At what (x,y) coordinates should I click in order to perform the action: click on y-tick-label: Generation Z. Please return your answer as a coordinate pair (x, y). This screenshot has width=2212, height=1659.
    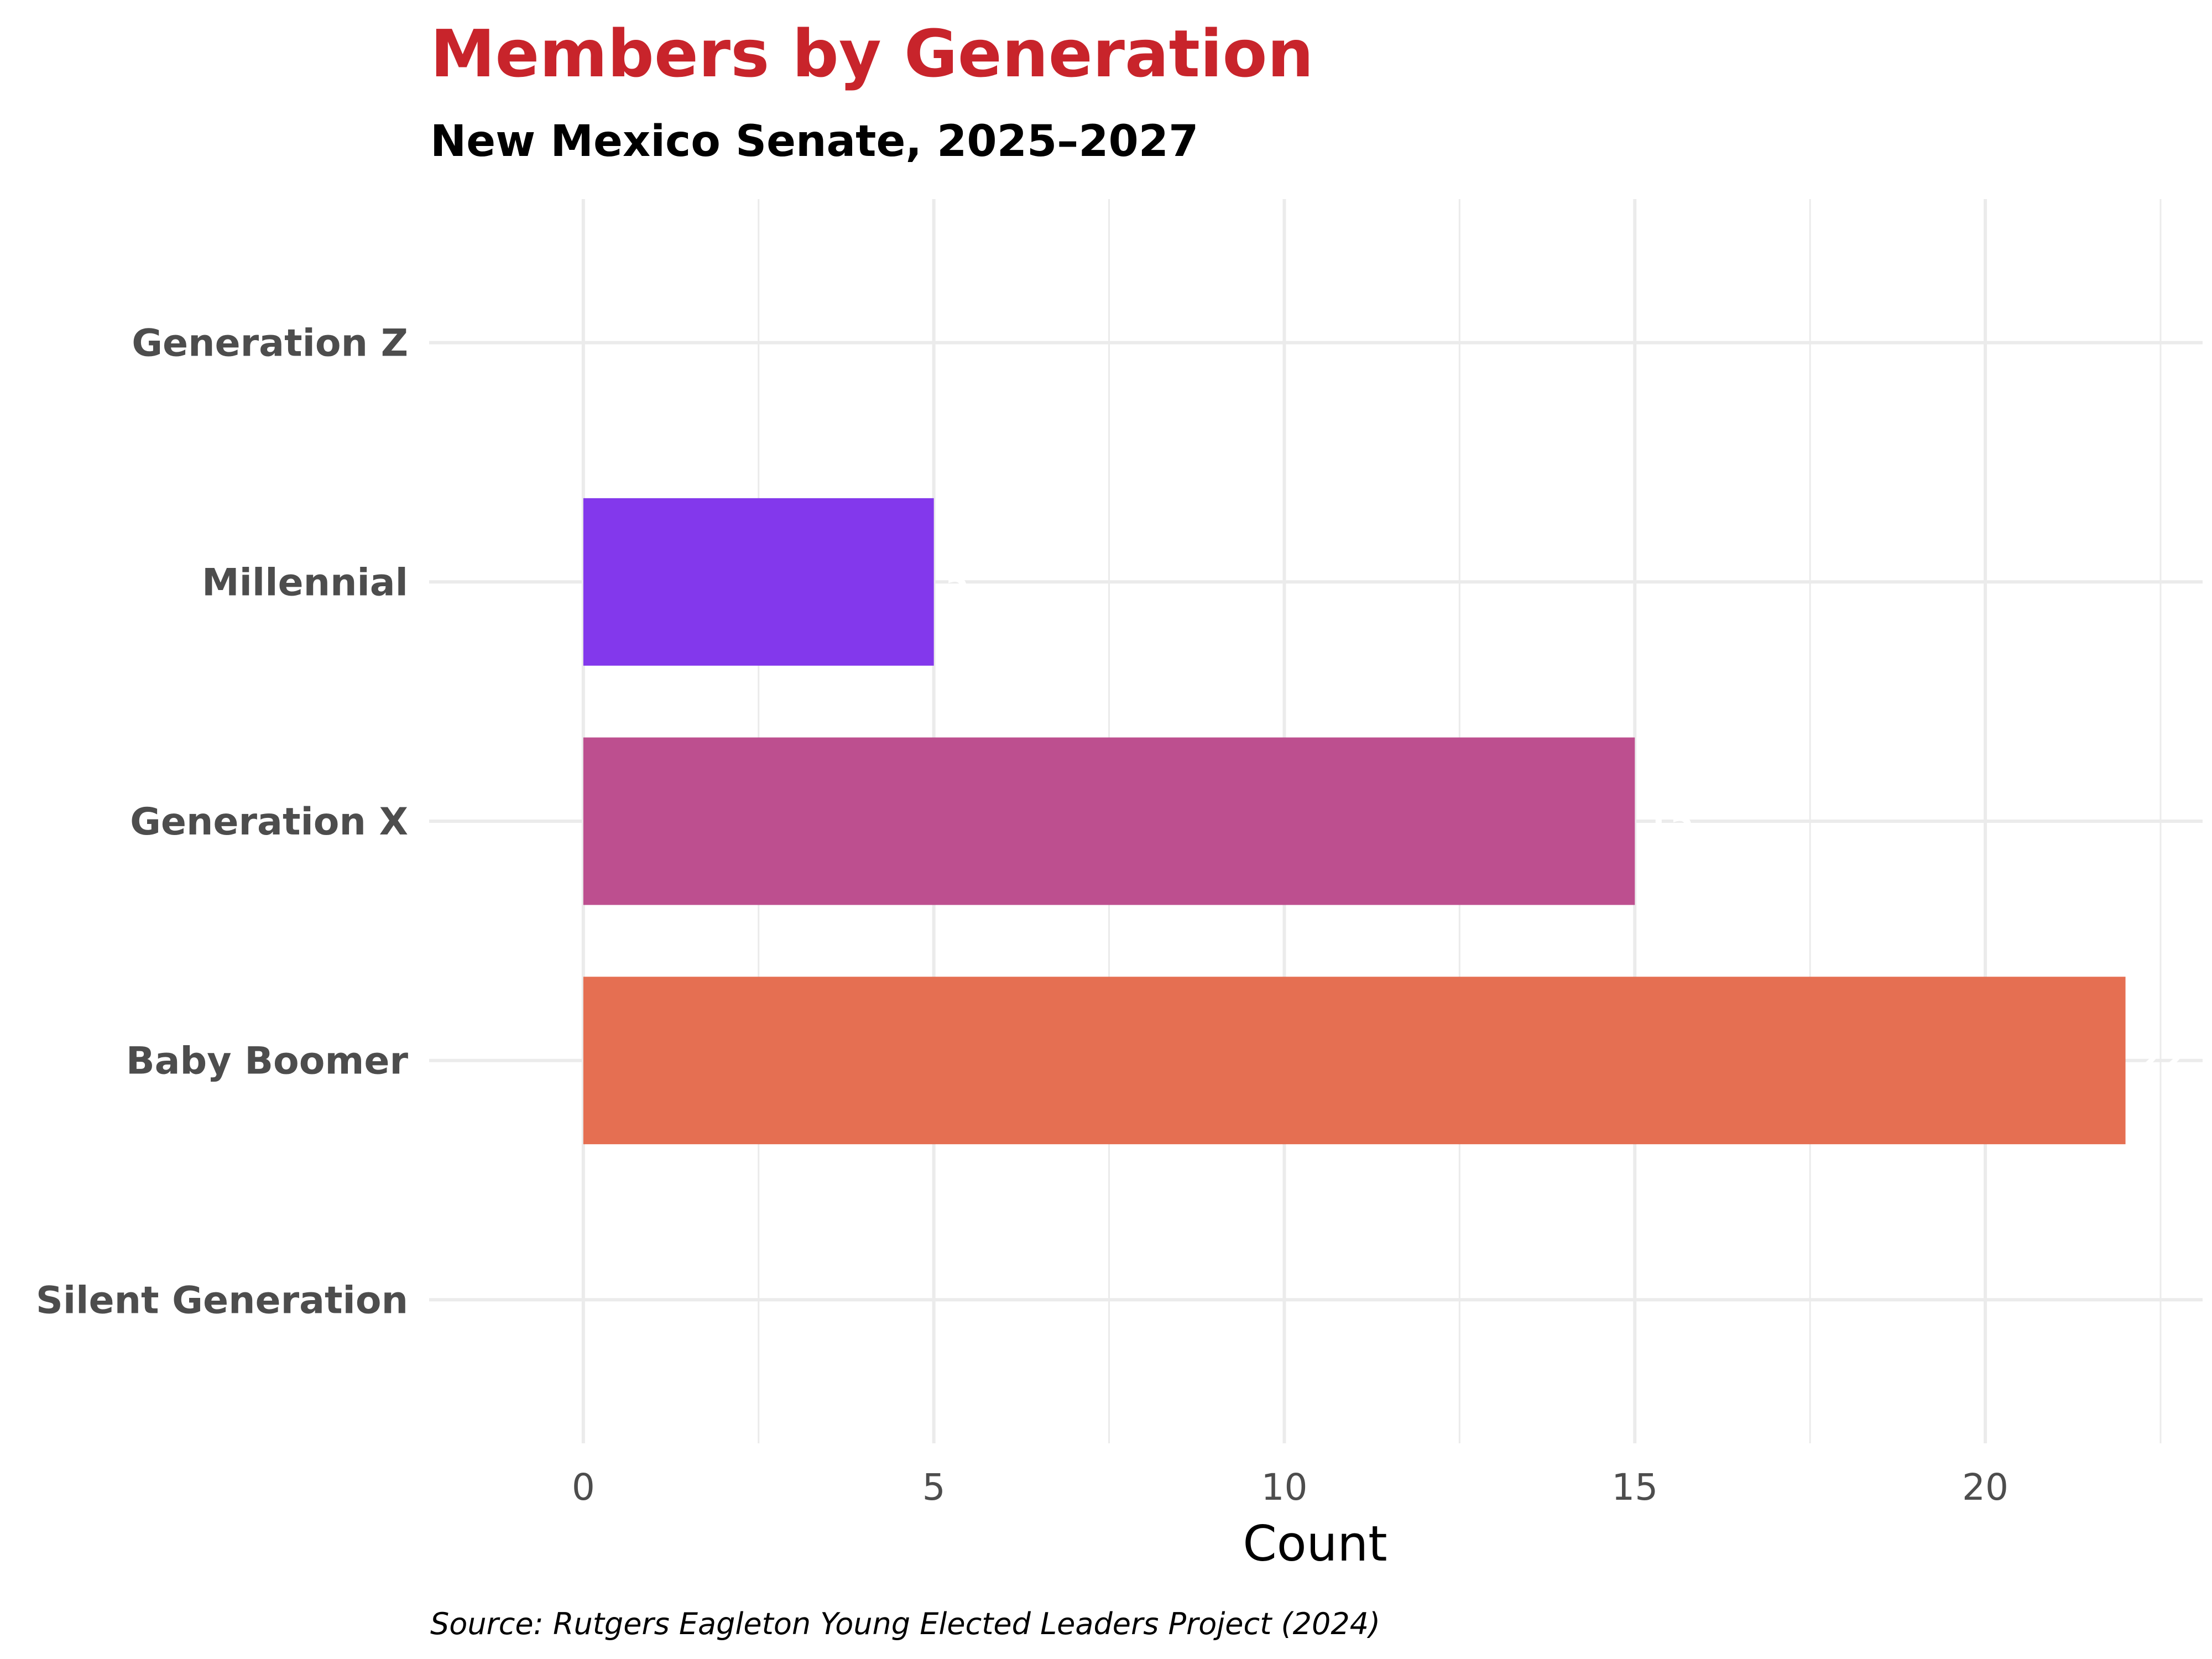
    Looking at the image, I should click on (270, 344).